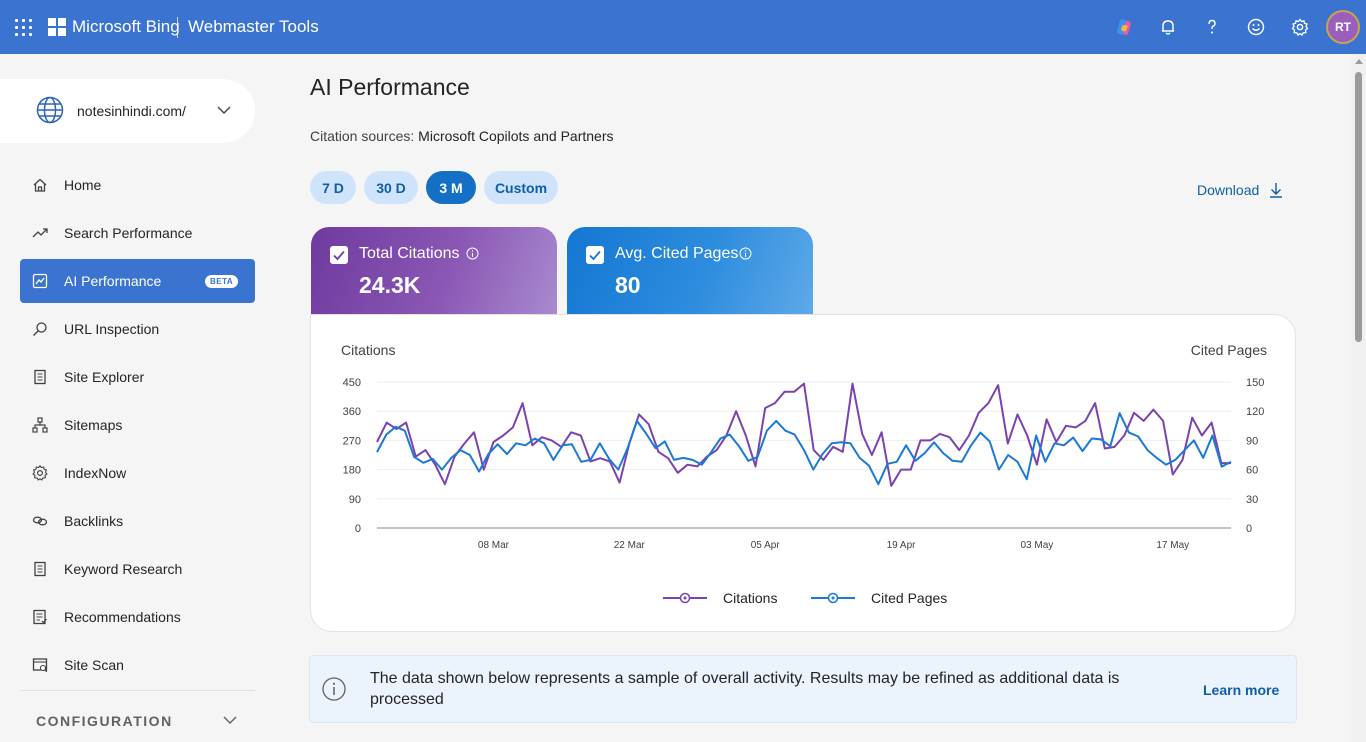  What do you see at coordinates (137, 185) in the screenshot?
I see `sidebar-item-home: Home` at bounding box center [137, 185].